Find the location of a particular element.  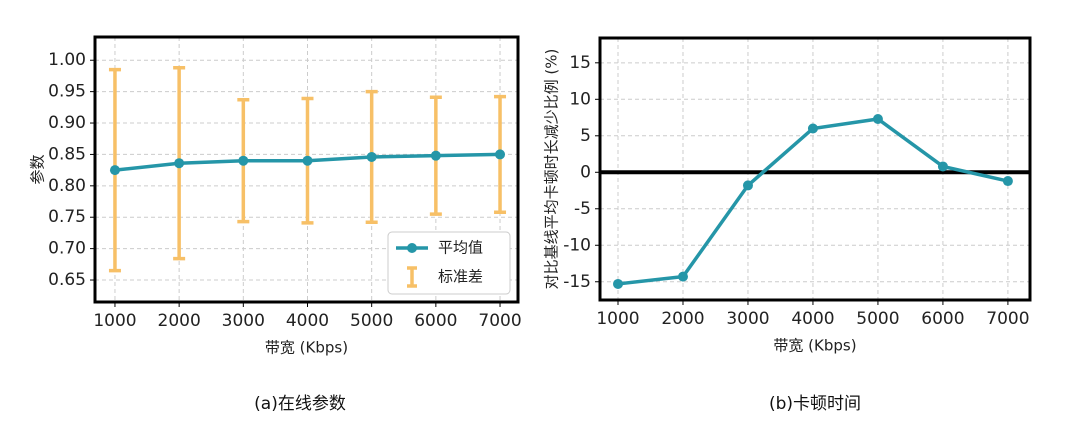

y-tick-label: 0.85 is located at coordinates (67, 154).